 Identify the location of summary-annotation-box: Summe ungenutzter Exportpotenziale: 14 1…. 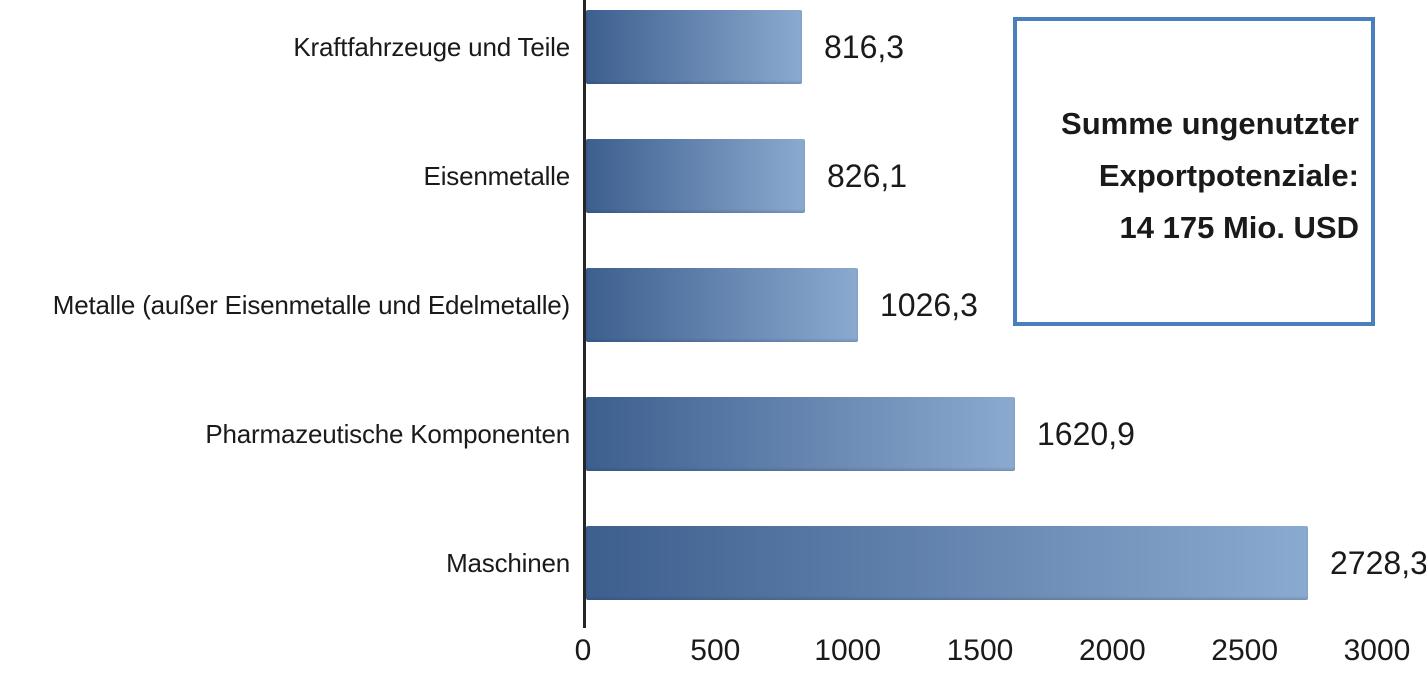
(1194, 171).